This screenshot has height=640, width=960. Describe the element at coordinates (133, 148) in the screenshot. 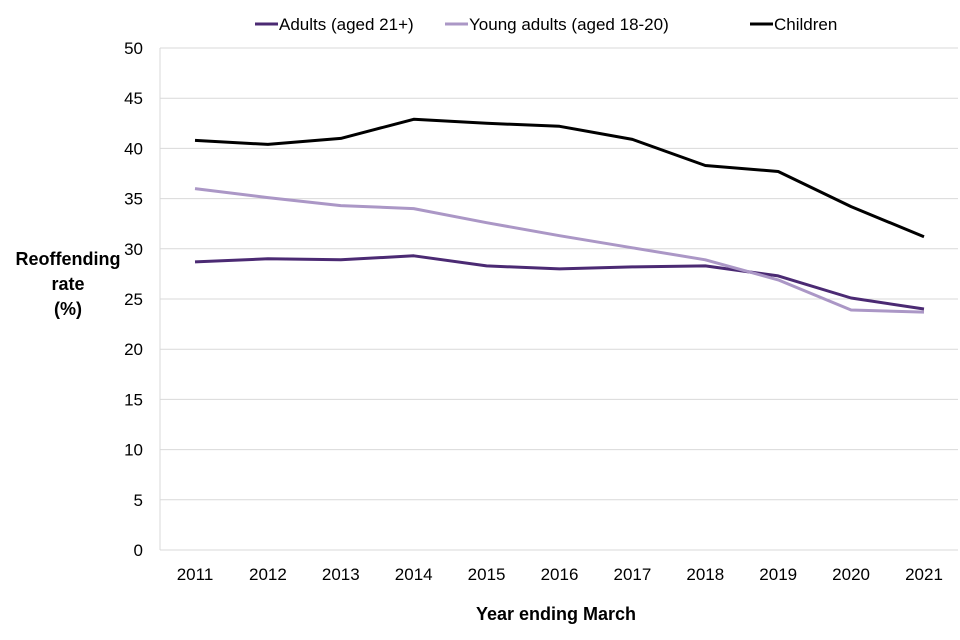

I see `y-tick-label: 40` at that location.